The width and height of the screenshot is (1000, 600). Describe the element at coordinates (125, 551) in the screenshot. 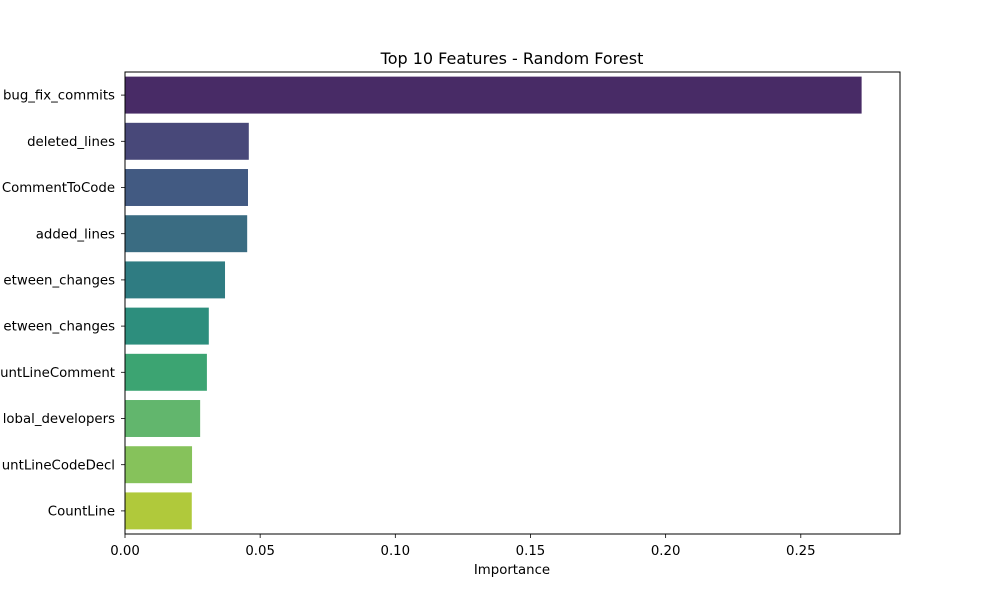

I see `x-tick-label: 0.00` at that location.